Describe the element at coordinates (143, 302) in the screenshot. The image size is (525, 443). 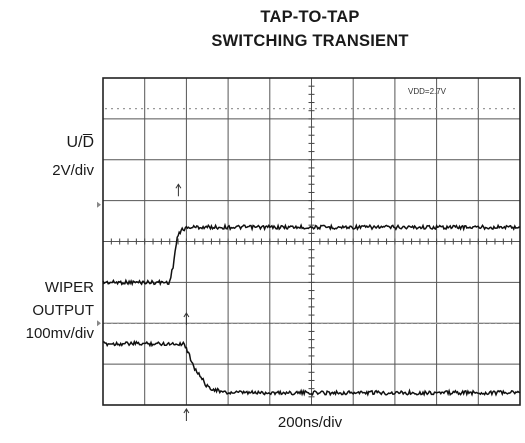
I see `trigger-markers` at that location.